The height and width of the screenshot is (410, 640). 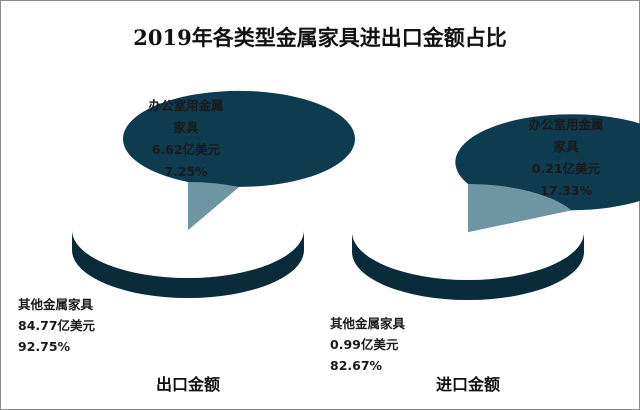 What do you see at coordinates (185, 138) in the screenshot?
I see `pie-label-small-1: 办公室用金属家具 6.62亿美元 7.25%` at bounding box center [185, 138].